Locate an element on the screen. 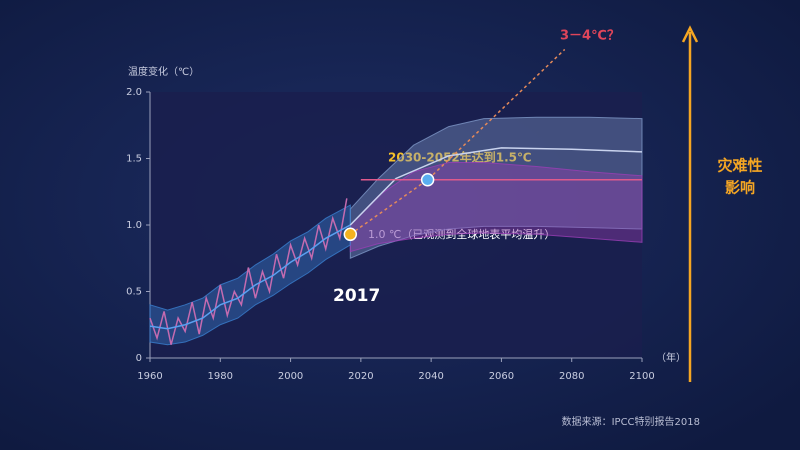 The height and width of the screenshot is (450, 800). impact-label: 灾难性 is located at coordinates (739, 166).